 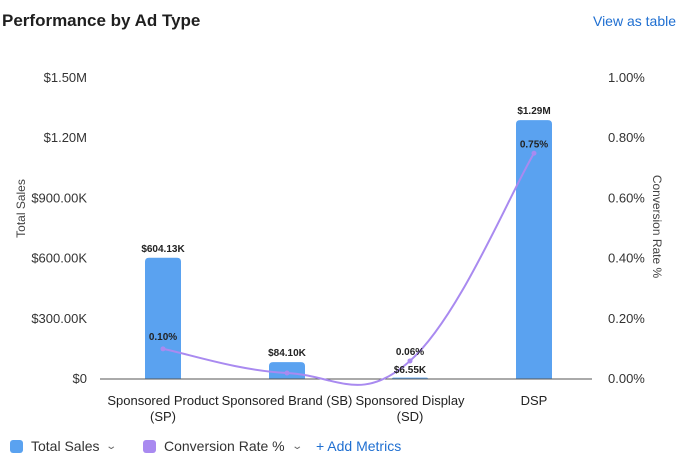 I want to click on bar-value-label: $604.13K, so click(x=163, y=249).